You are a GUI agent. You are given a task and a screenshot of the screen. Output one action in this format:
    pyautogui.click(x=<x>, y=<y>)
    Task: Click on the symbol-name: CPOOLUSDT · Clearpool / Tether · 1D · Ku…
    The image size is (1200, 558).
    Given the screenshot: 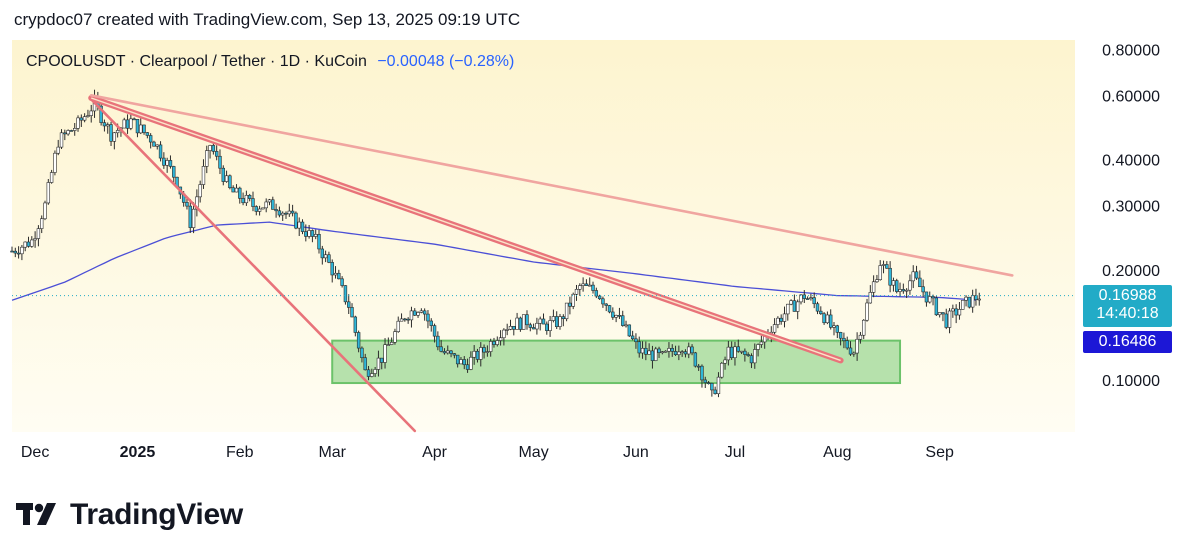 What is the action you would take?
    pyautogui.click(x=196, y=61)
    